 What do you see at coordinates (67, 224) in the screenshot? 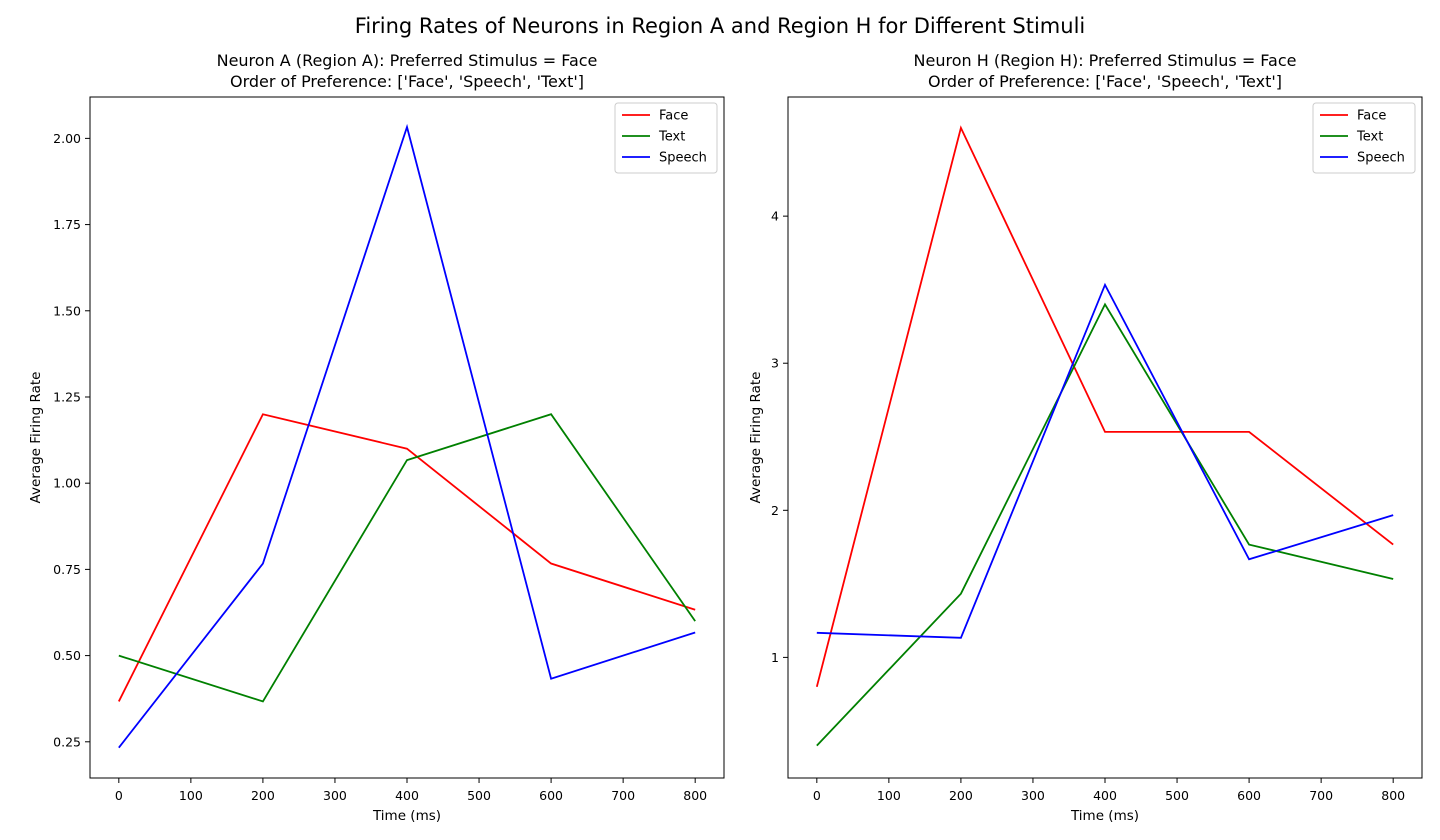
I see `y-tick-label: 1.75` at bounding box center [67, 224].